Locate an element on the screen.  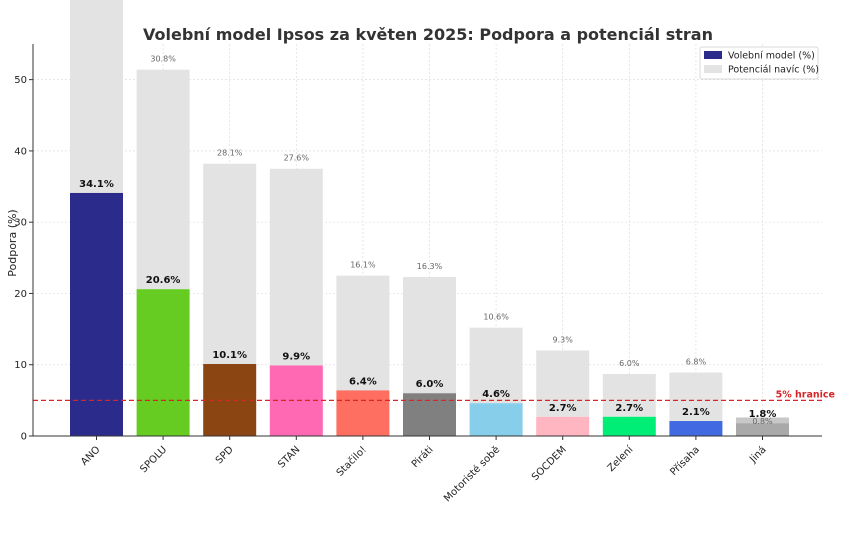
y-tick-label: 50 is located at coordinates (20, 80).